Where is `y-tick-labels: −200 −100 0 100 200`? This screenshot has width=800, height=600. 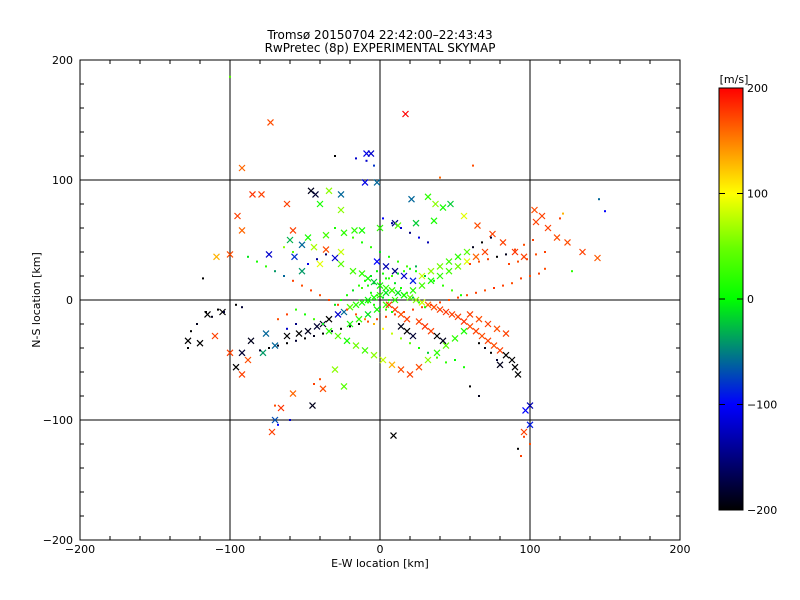 y-tick-labels: −200 −100 0 100 200 is located at coordinates (58, 300).